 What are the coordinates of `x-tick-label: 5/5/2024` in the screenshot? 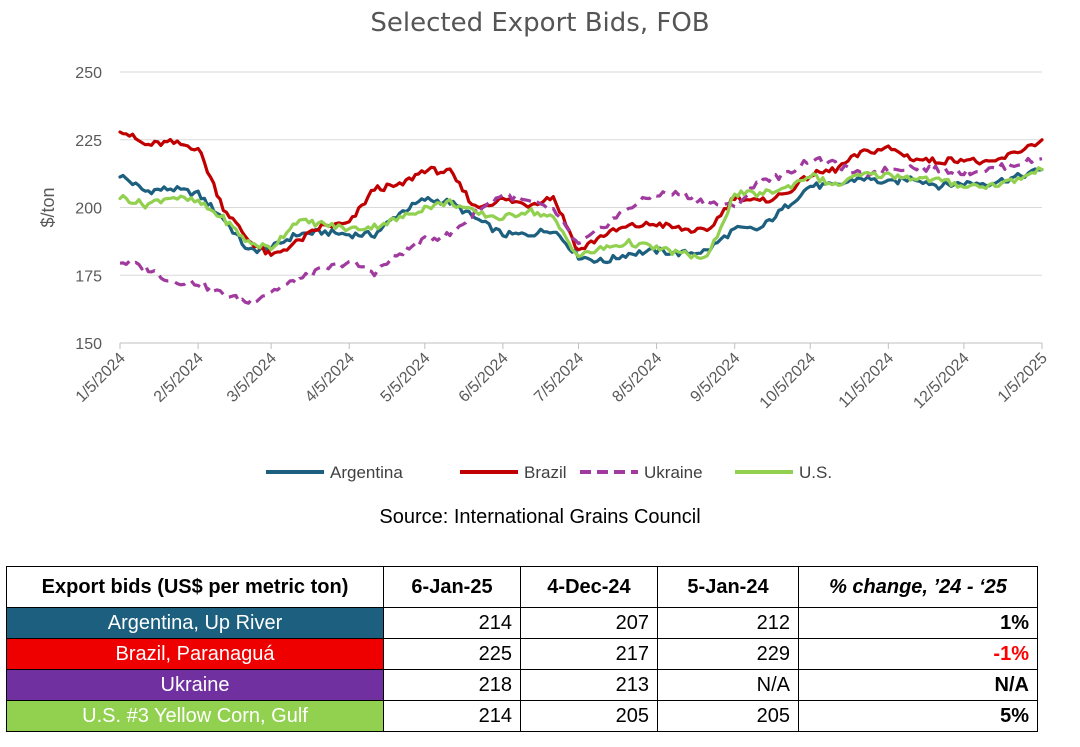 It's located at (406, 378).